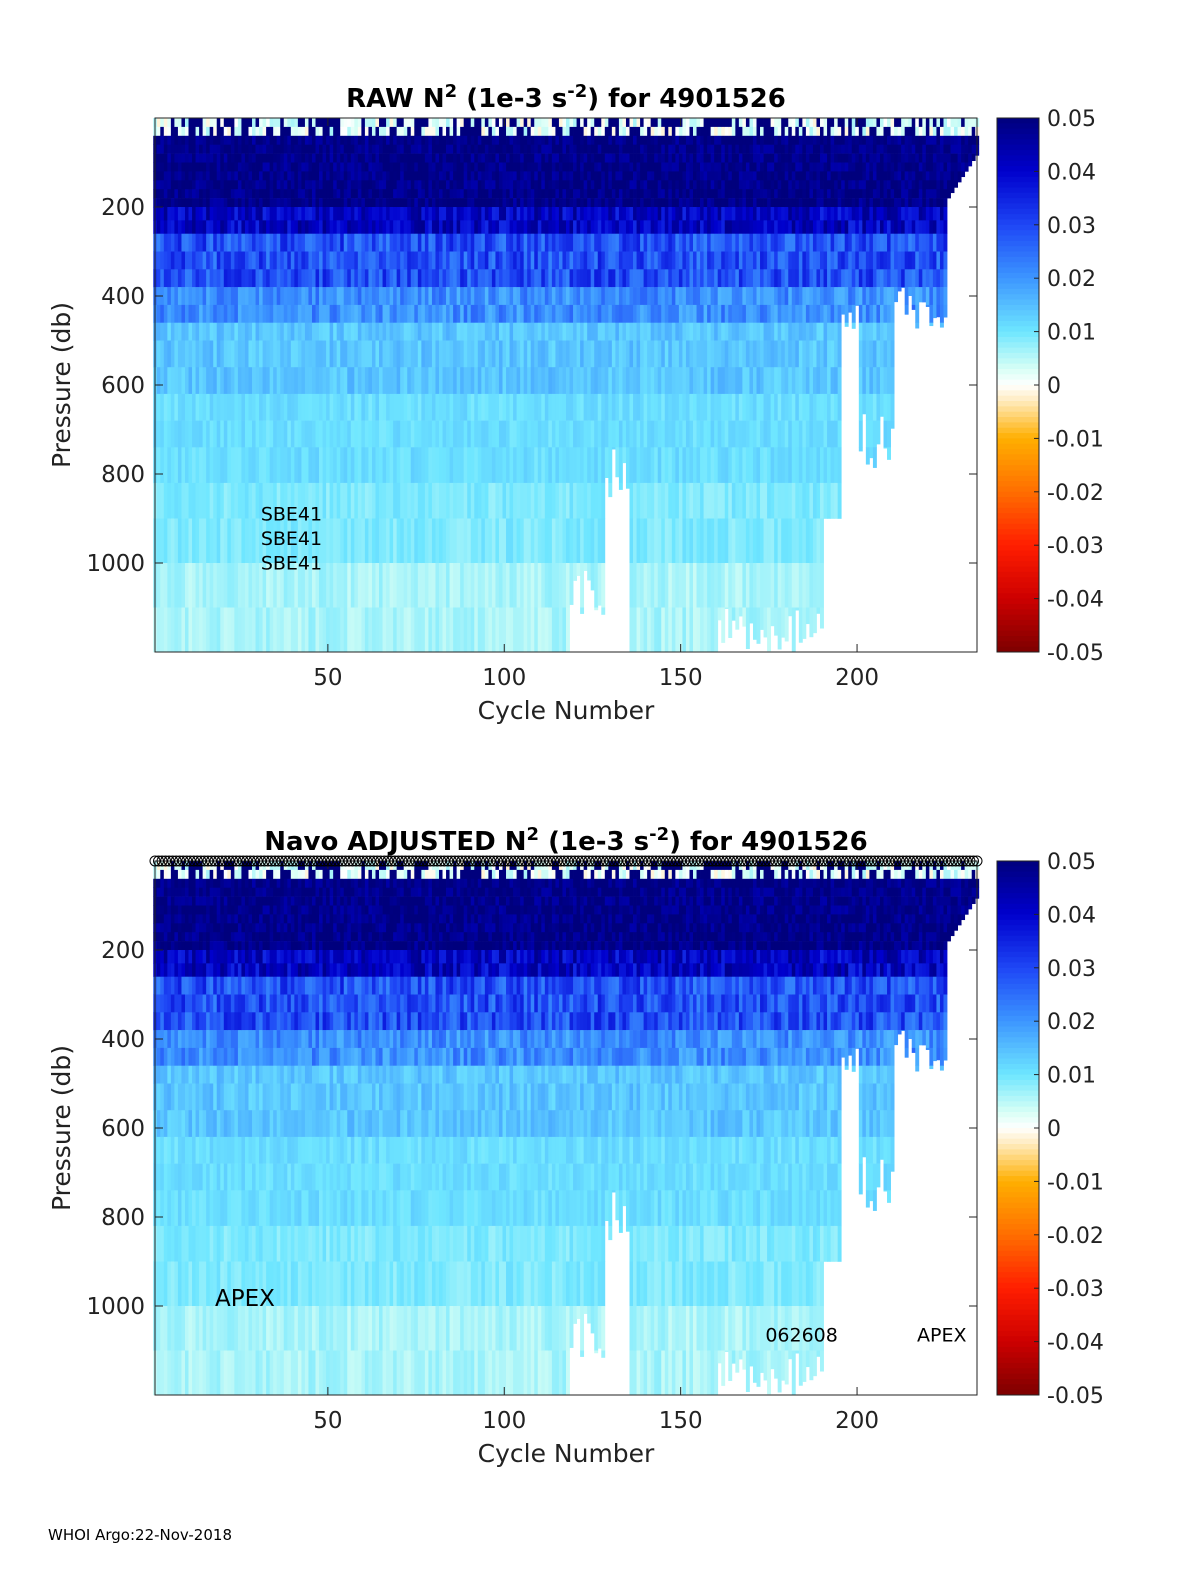 This screenshot has width=1200, height=1575. I want to click on colorbar-tick-label: -0.03, so click(1075, 546).